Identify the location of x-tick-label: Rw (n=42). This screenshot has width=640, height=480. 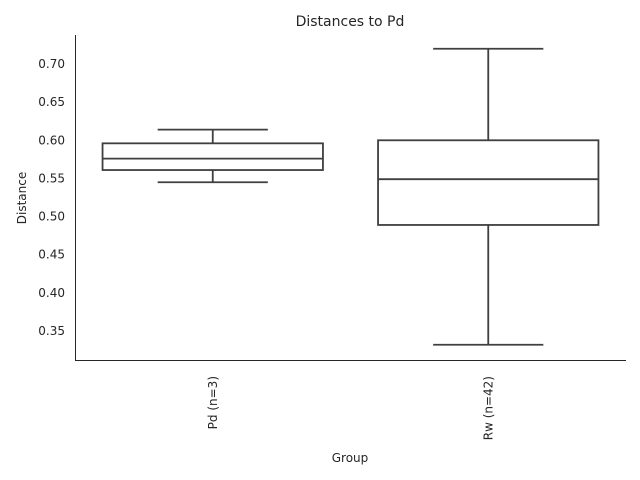
(488, 408).